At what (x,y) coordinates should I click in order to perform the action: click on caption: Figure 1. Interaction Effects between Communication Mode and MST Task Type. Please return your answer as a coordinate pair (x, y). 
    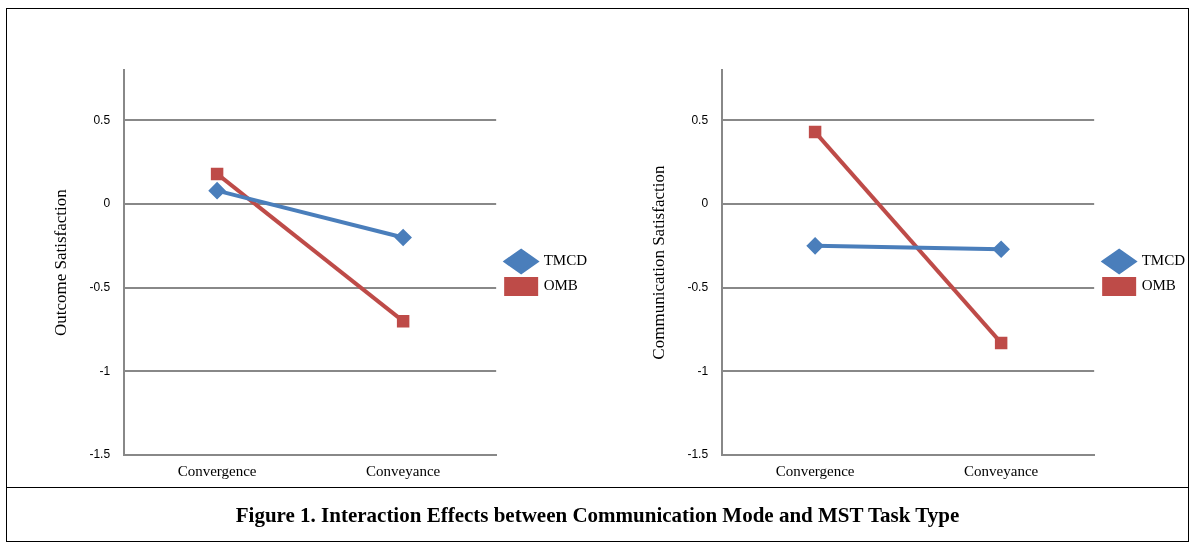
    Looking at the image, I should click on (597, 514).